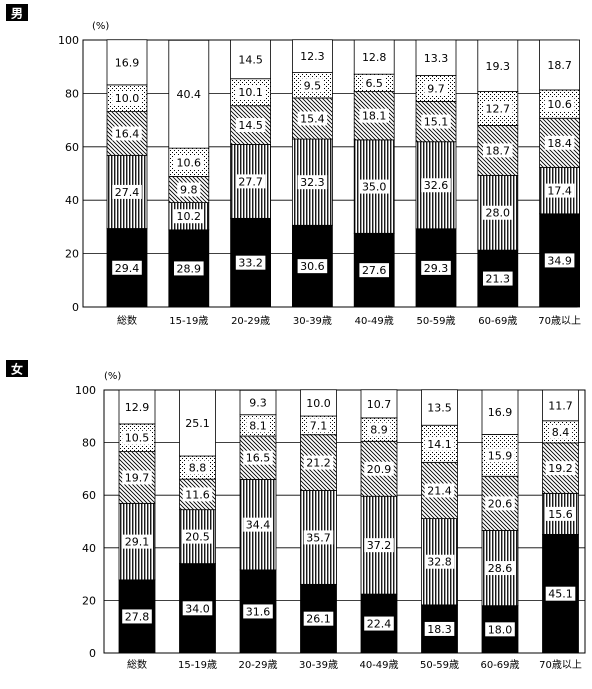 The width and height of the screenshot is (592, 689). I want to click on x-category-label: 15-19歳, so click(188, 321).